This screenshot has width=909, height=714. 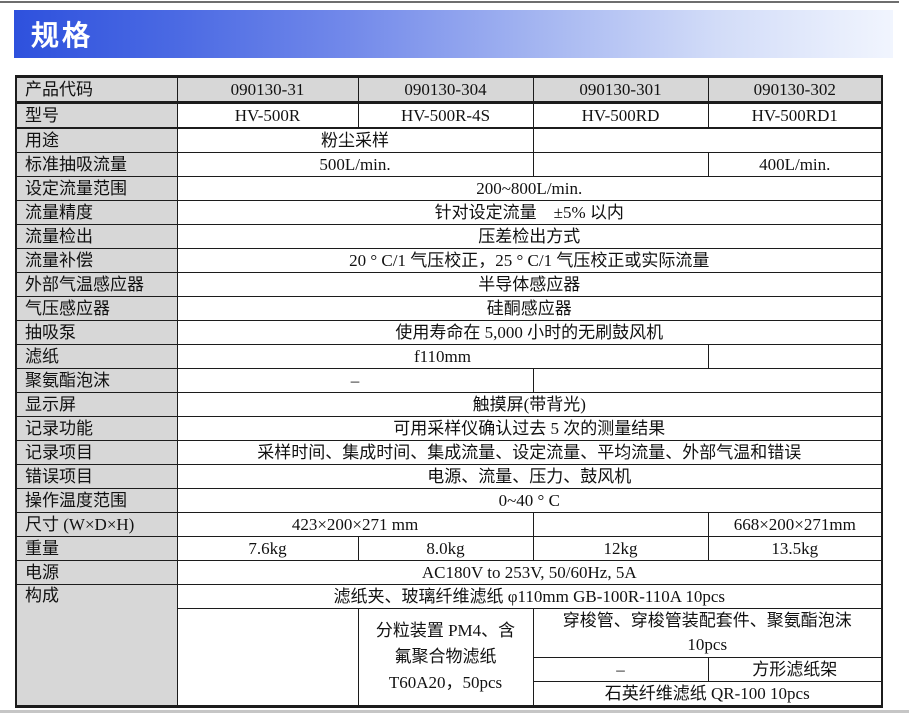 I want to click on usage-value-12: 粉尘采样, so click(x=355, y=140).